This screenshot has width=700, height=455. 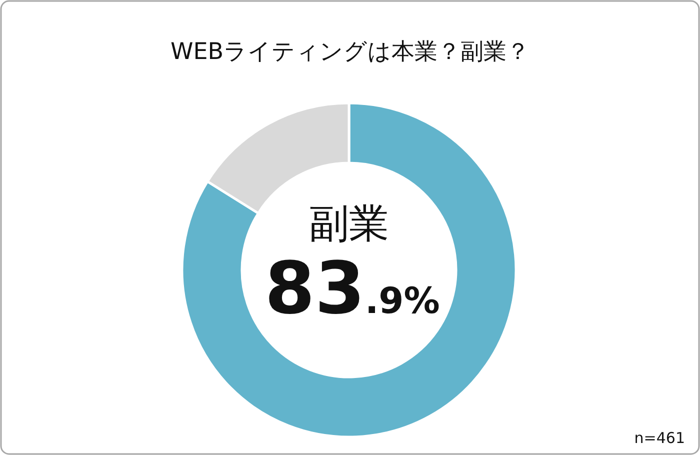 What do you see at coordinates (659, 438) in the screenshot?
I see `text: n=461` at bounding box center [659, 438].